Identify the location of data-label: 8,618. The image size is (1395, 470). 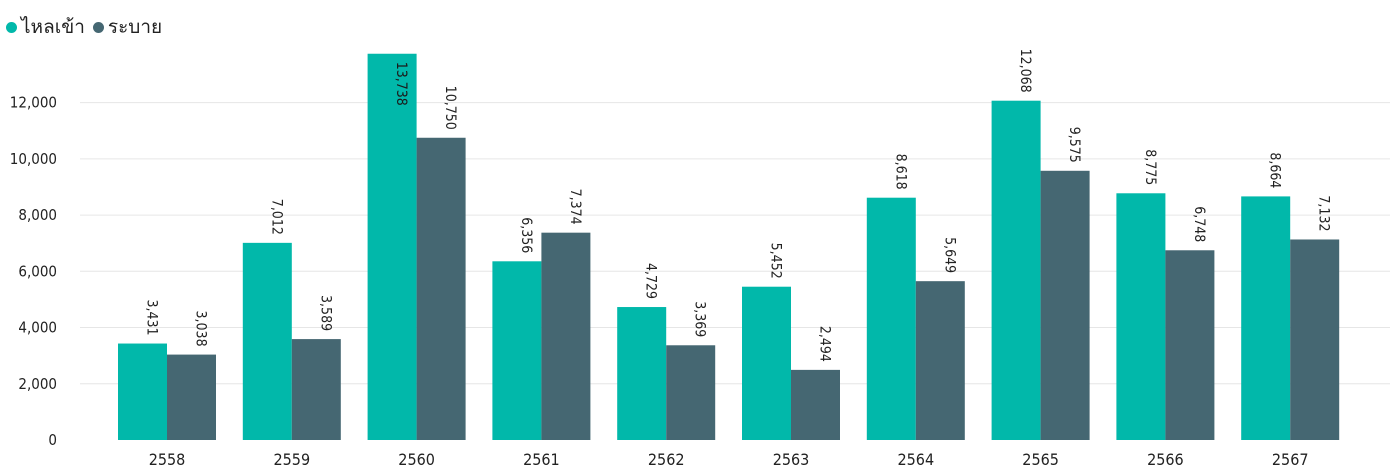
(900, 172).